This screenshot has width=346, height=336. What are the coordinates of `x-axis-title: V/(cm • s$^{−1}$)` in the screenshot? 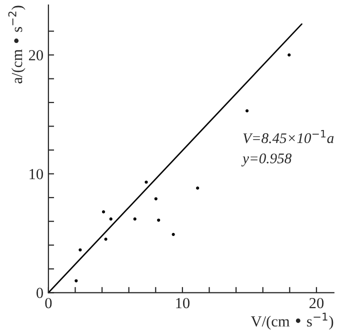 It's located at (292, 321).